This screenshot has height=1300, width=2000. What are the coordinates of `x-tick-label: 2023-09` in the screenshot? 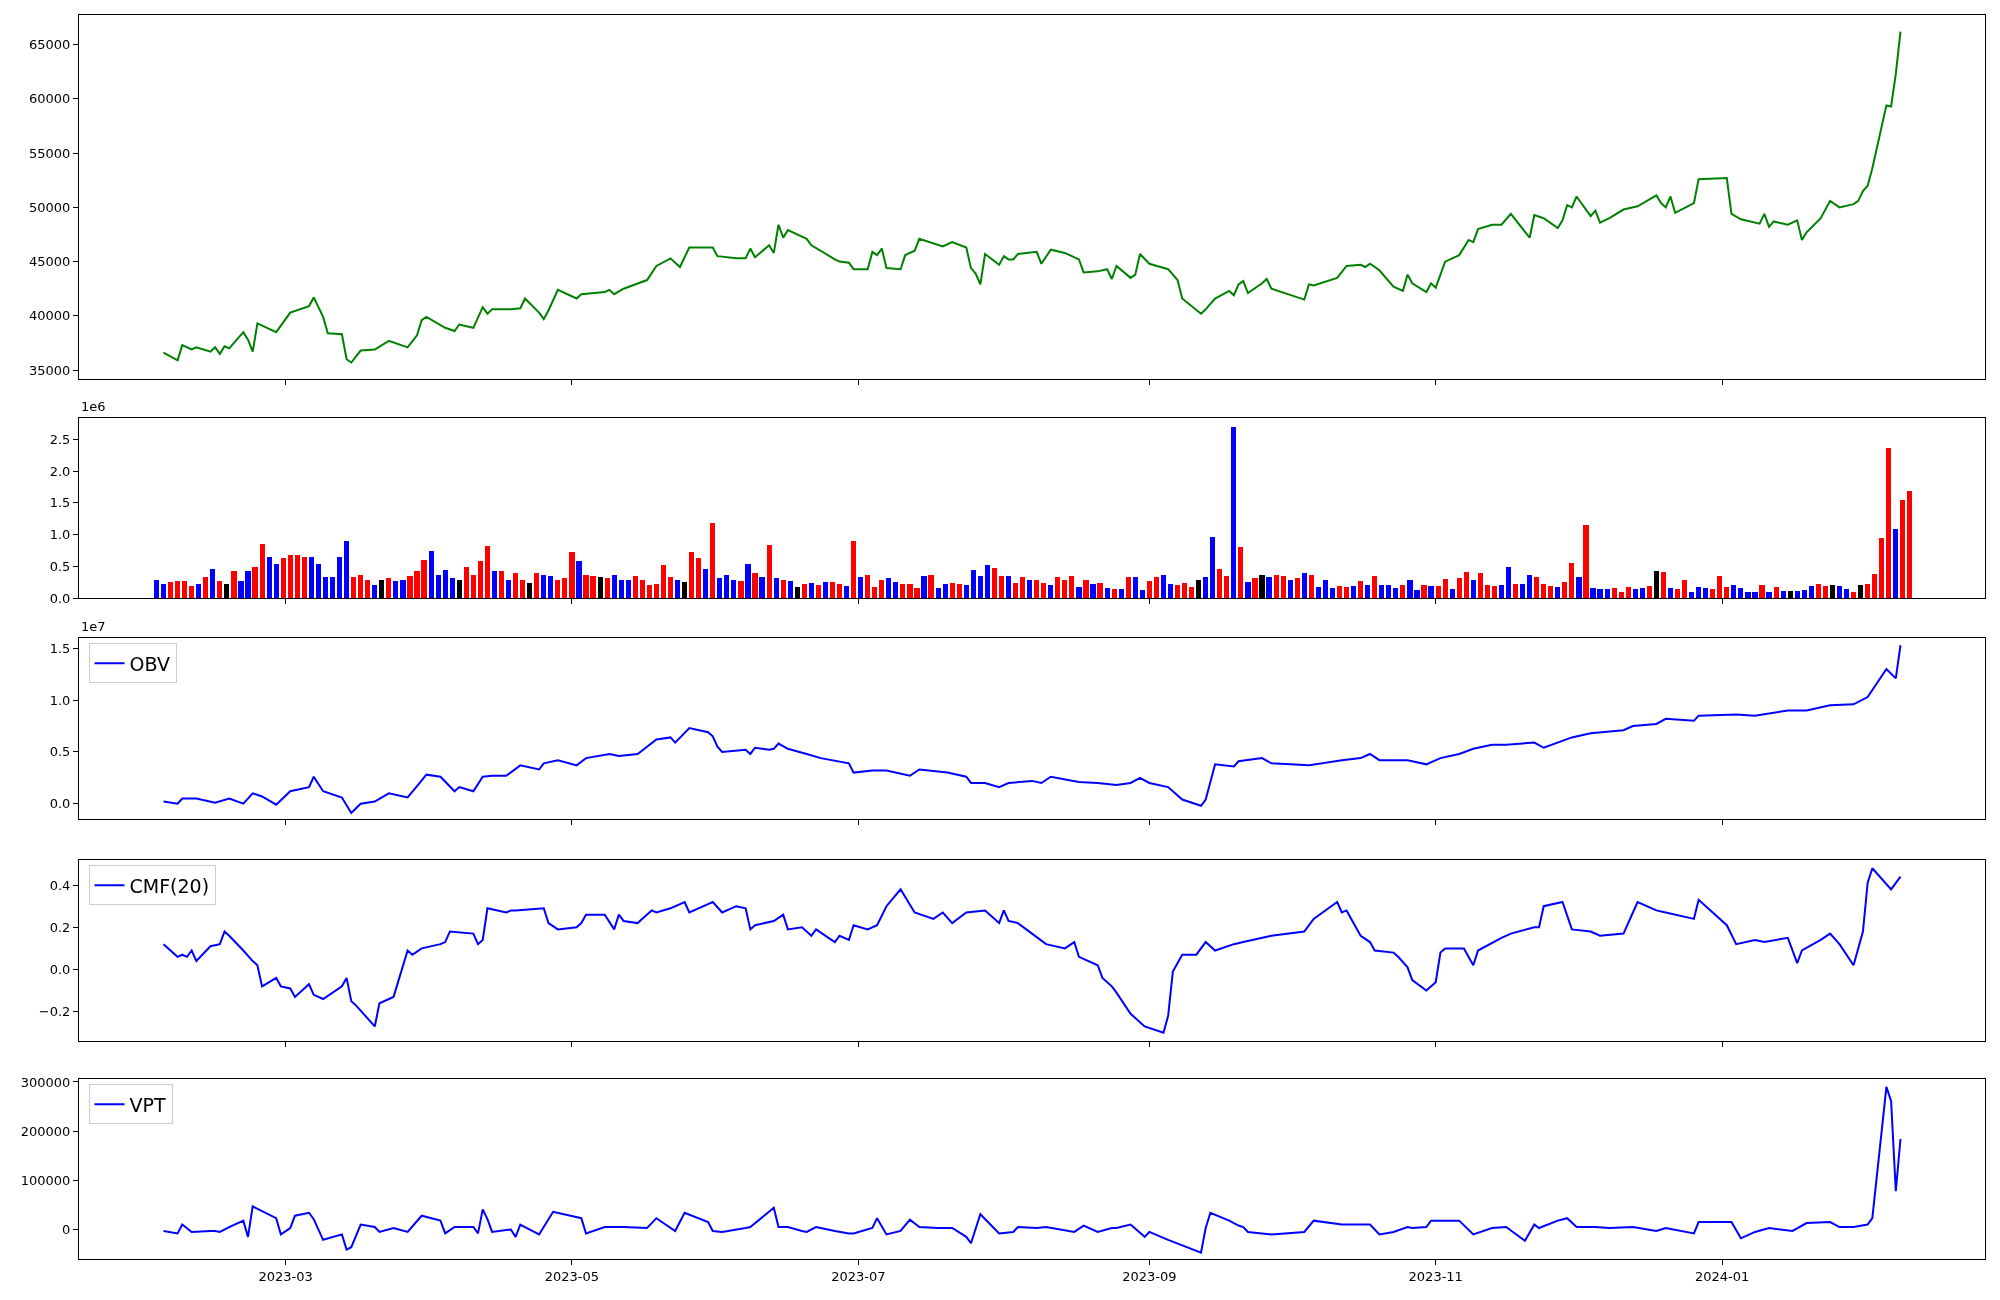 It's located at (1149, 1276).